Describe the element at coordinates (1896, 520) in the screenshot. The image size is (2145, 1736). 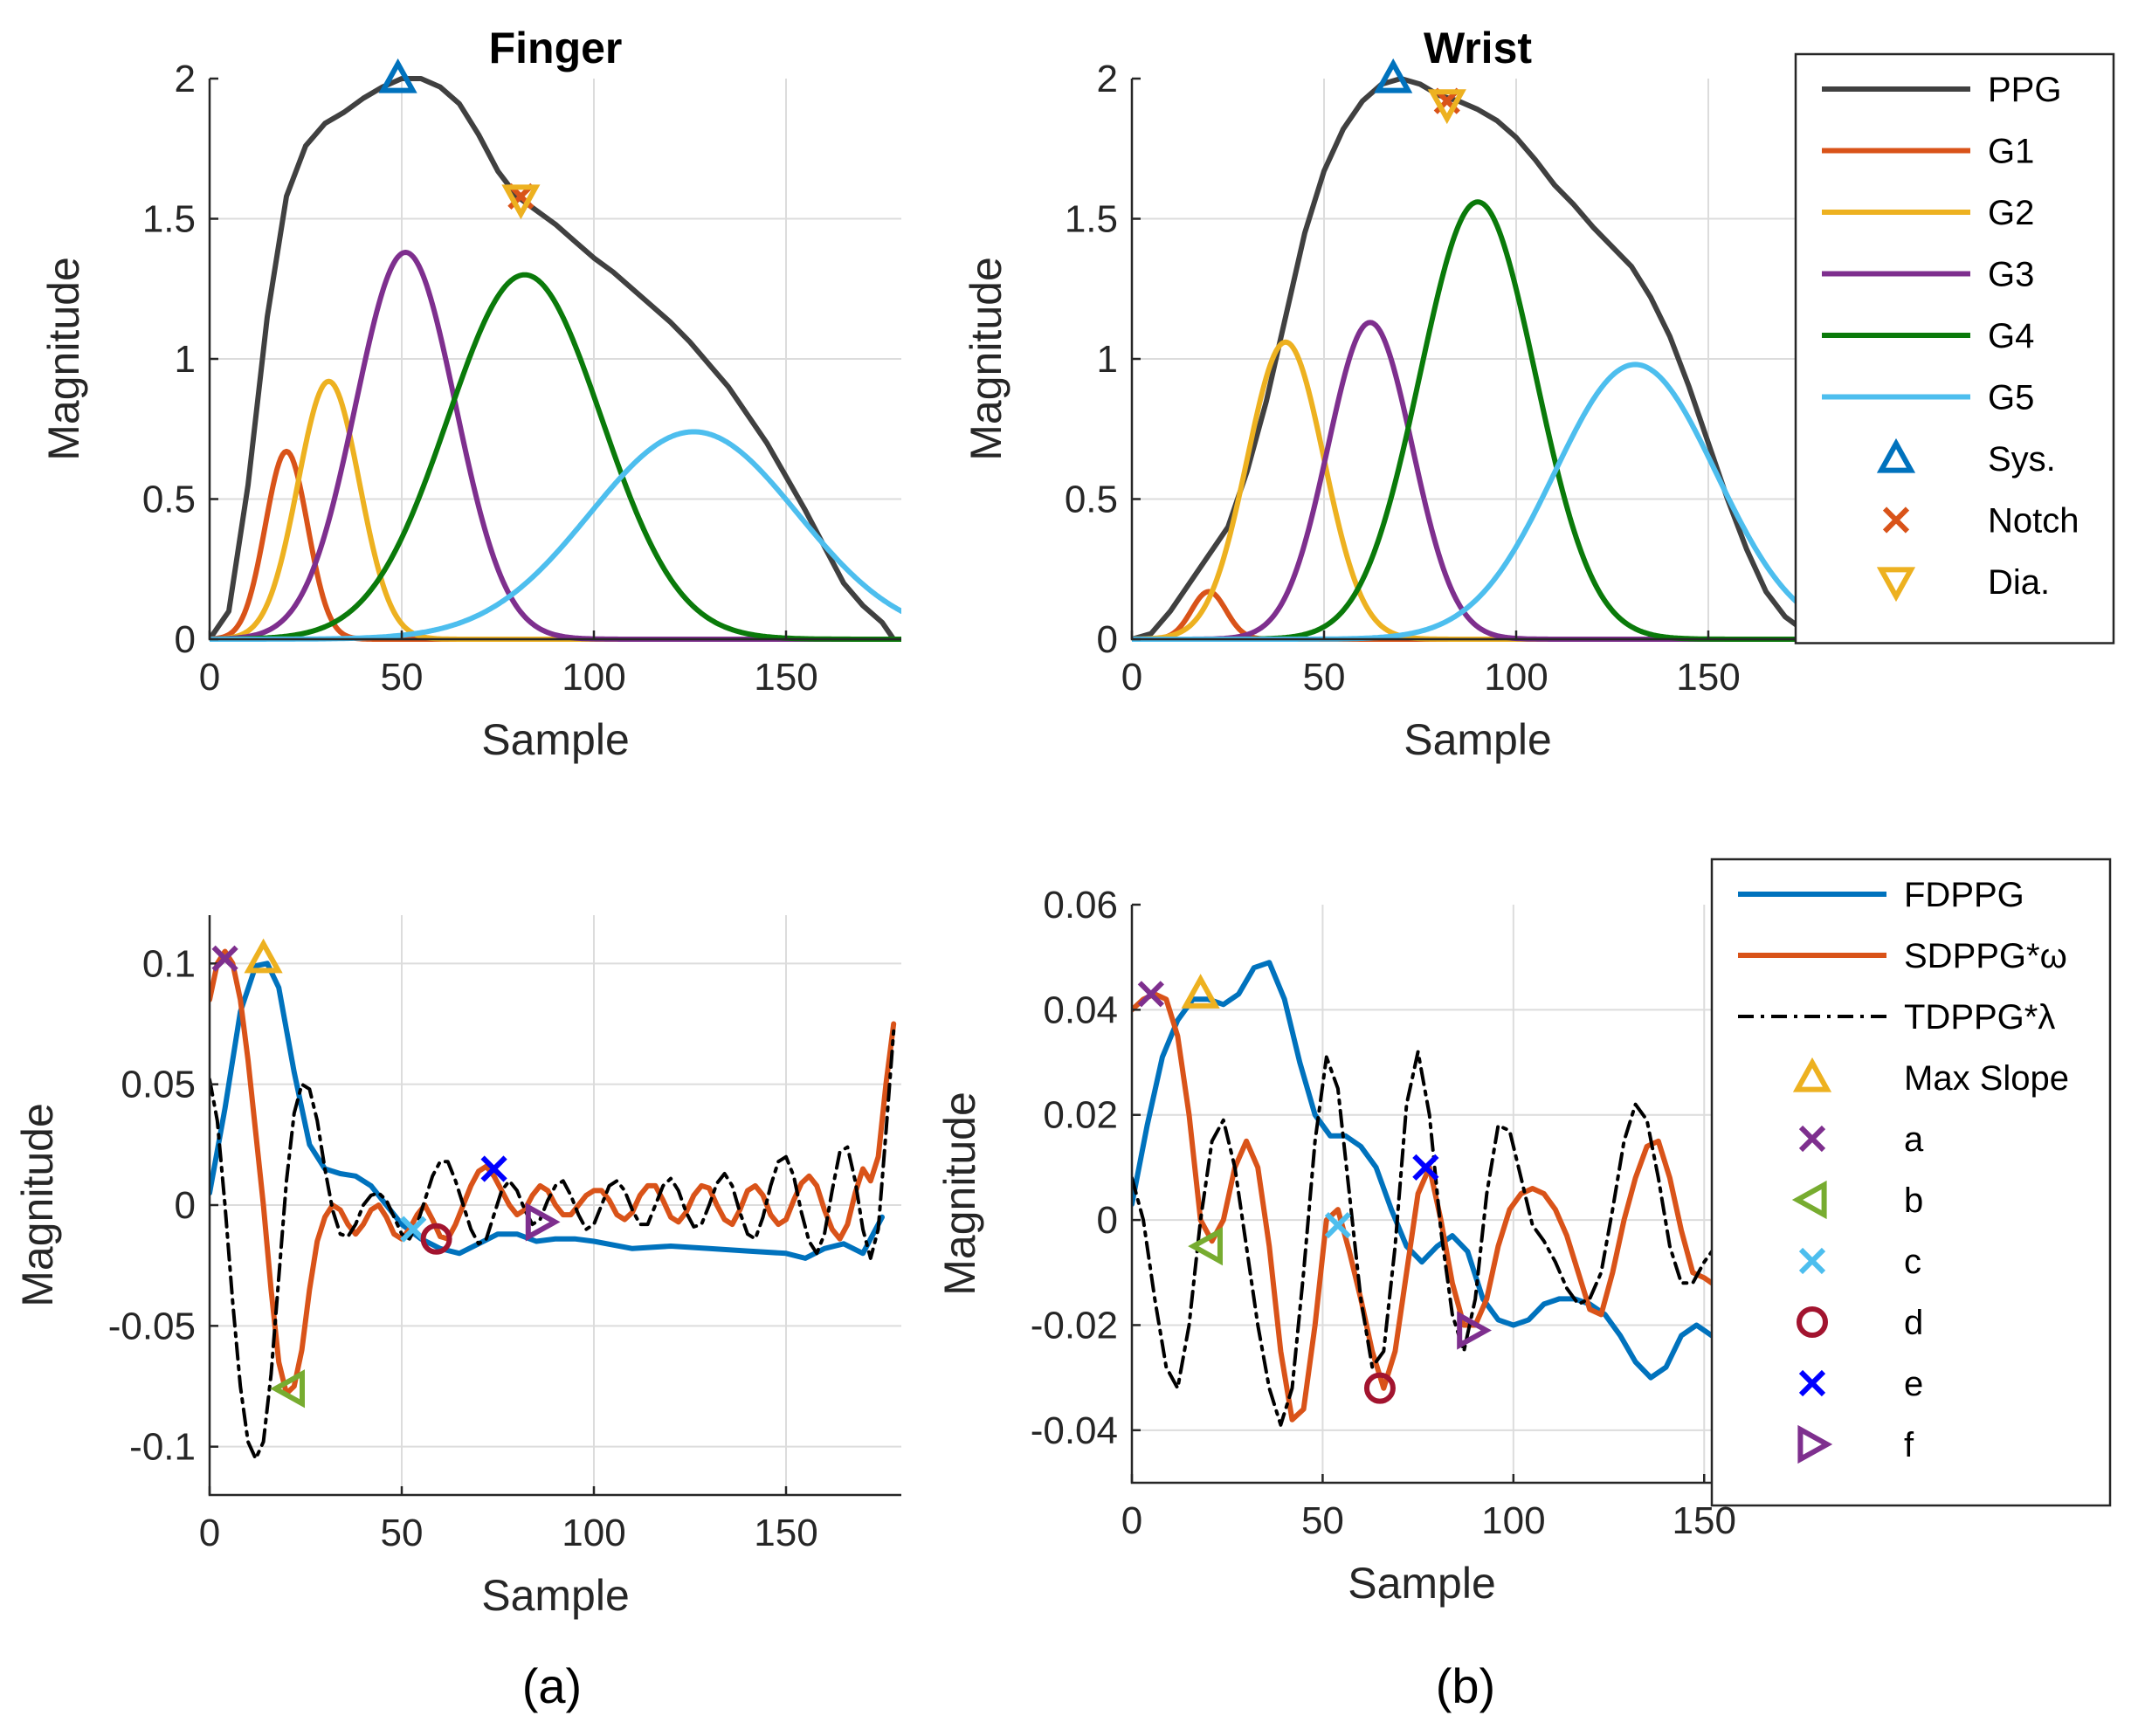
I see `legend-marker-notch` at that location.